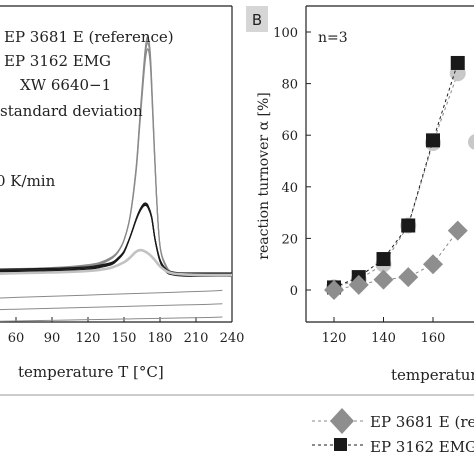 The image size is (474, 474). I want to click on legend-label-ep3162emg: EP 3162 EMG, so click(422, 447).